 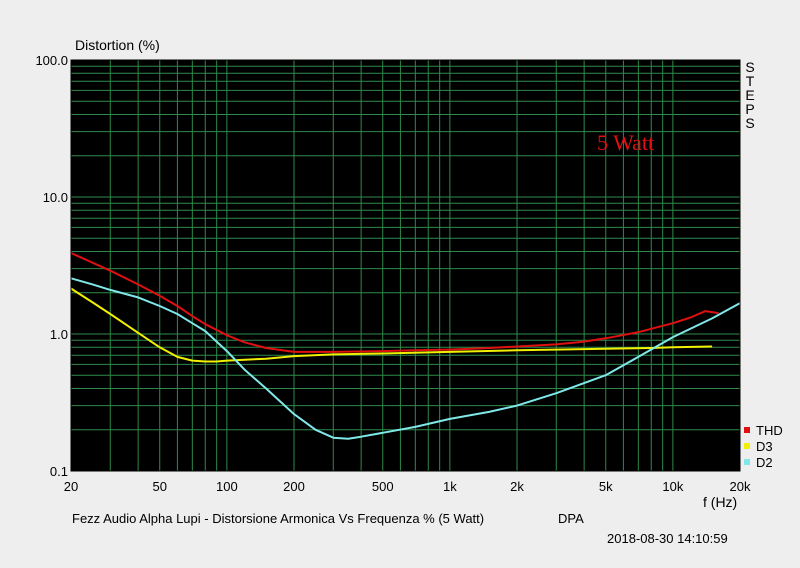 What do you see at coordinates (769, 430) in the screenshot?
I see `legend-label-thd: THD` at bounding box center [769, 430].